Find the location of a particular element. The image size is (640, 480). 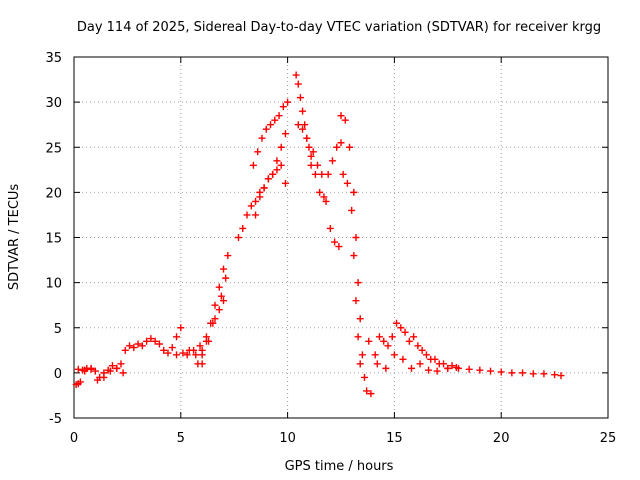

y-tick-label: 5 is located at coordinates (58, 329).